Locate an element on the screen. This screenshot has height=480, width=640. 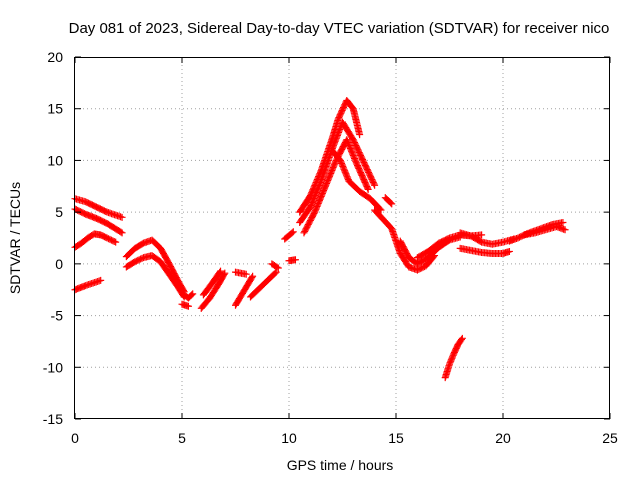
series-track-o is located at coordinates (289, 235).